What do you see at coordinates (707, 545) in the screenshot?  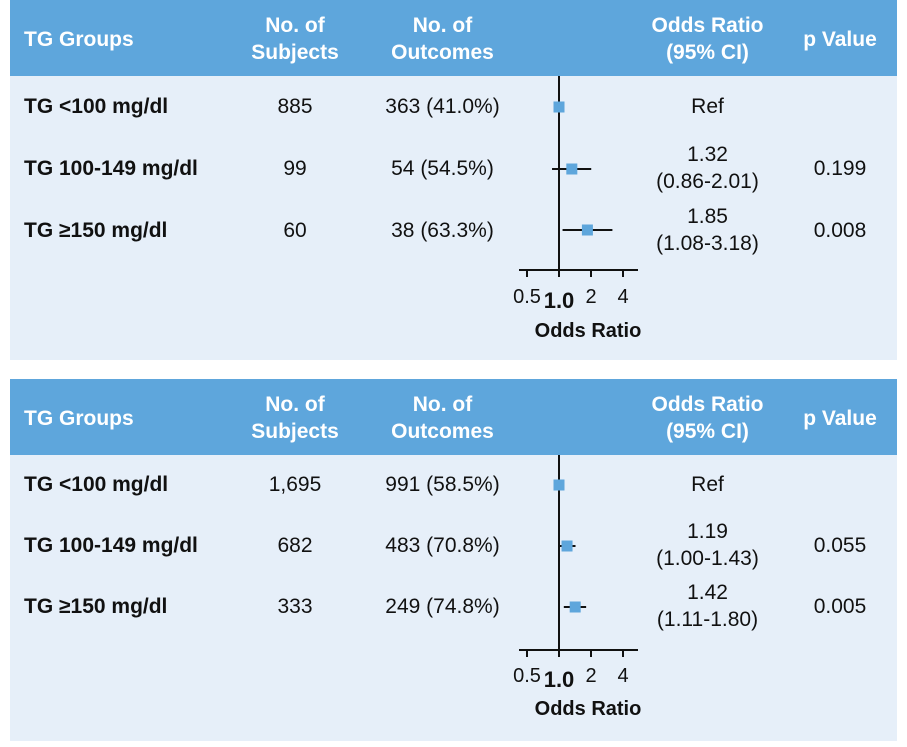 I see `row-odds-ratio: 1.19 (1.00-1.43)` at bounding box center [707, 545].